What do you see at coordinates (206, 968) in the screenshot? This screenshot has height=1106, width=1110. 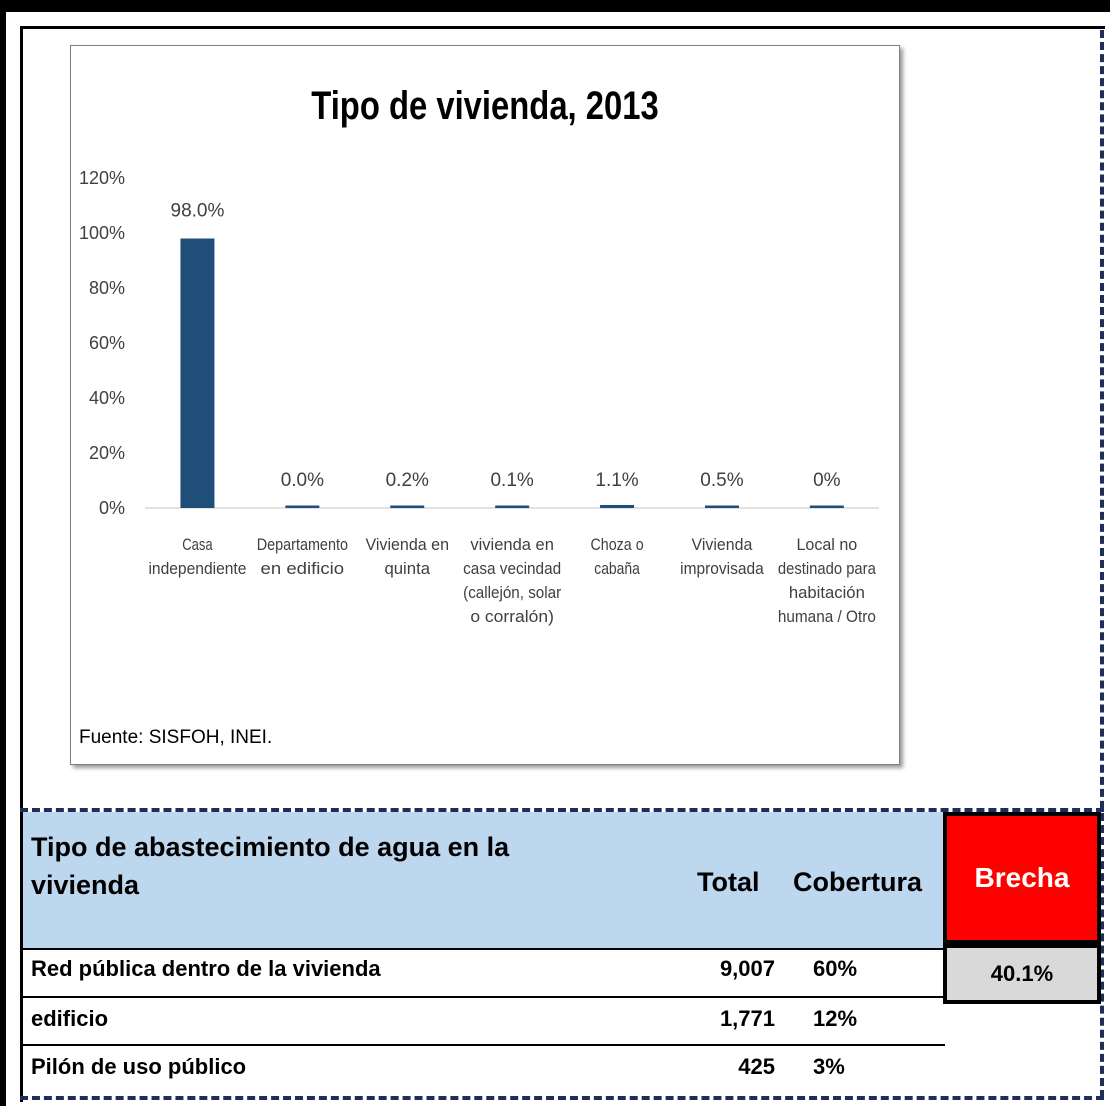 I see `row-label: Red pública dentro de la vivienda` at bounding box center [206, 968].